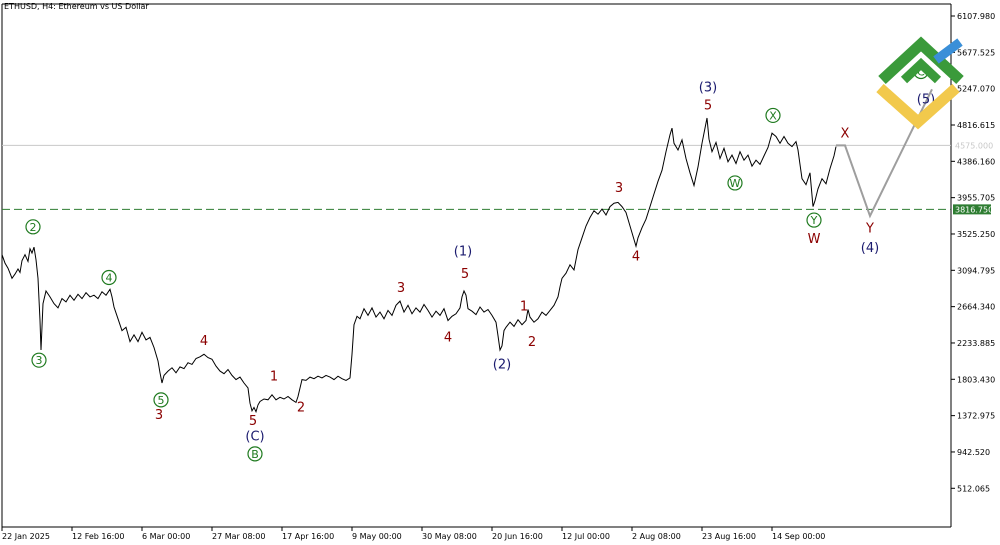 The width and height of the screenshot is (1000, 545). Describe the element at coordinates (976, 125) in the screenshot. I see `y-tick-label: 4816.615` at that location.